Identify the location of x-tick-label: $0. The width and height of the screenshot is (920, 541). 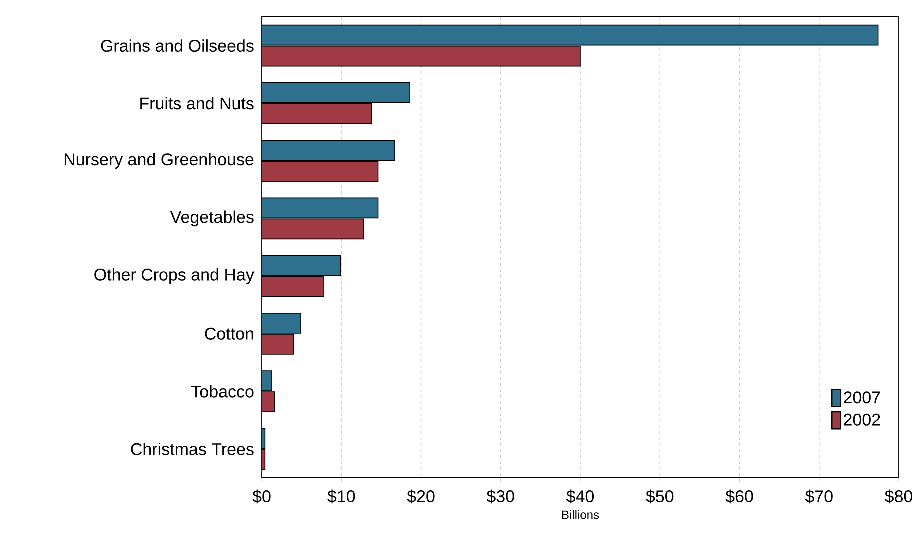
(261, 497).